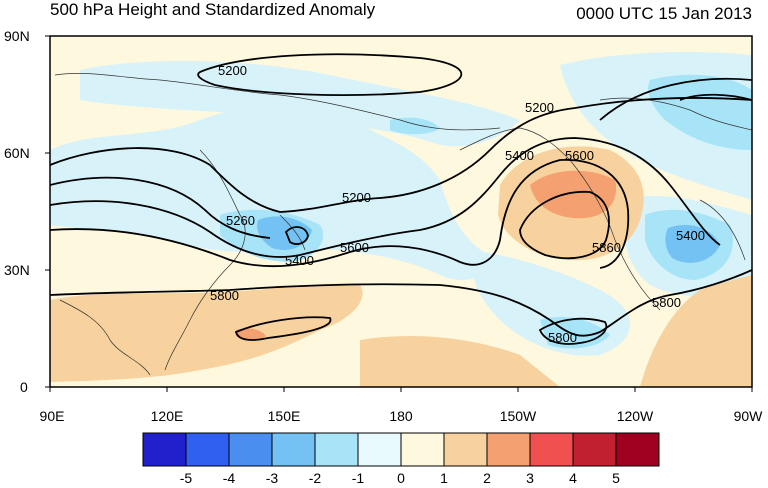 Image resolution: width=768 pixels, height=488 pixels. What do you see at coordinates (573, 478) in the screenshot?
I see `colorbar-tick-label: 4` at bounding box center [573, 478].